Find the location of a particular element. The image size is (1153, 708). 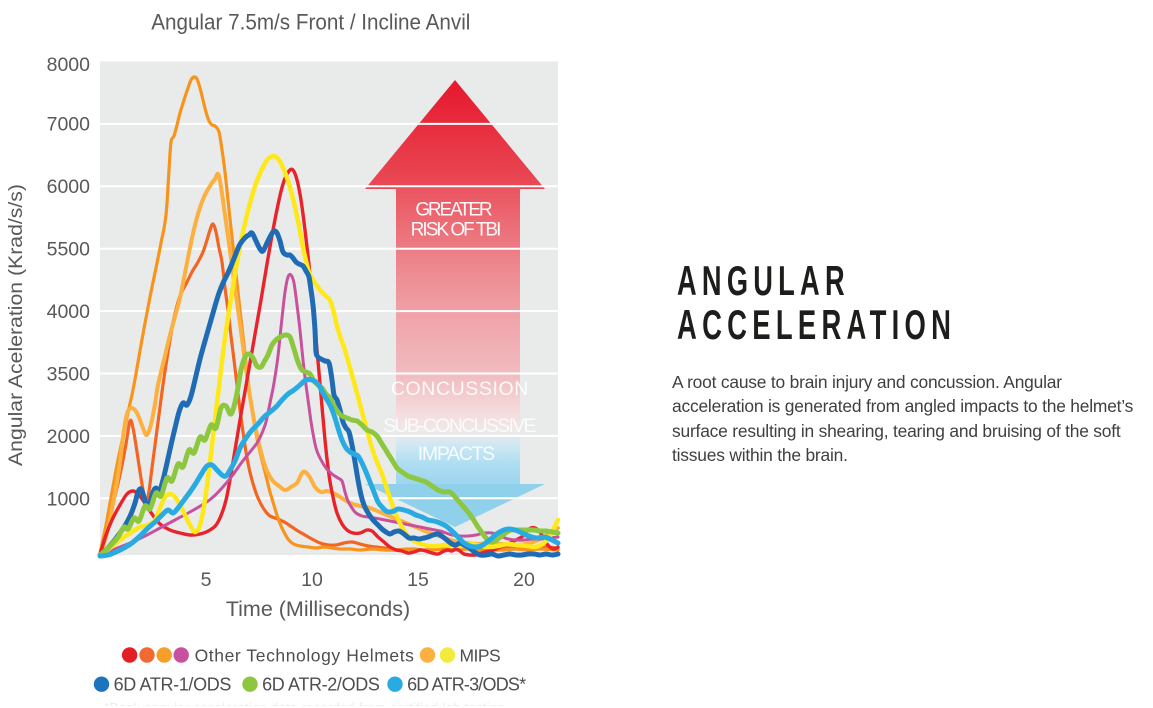

svg-text: 1000 is located at coordinates (69, 500).